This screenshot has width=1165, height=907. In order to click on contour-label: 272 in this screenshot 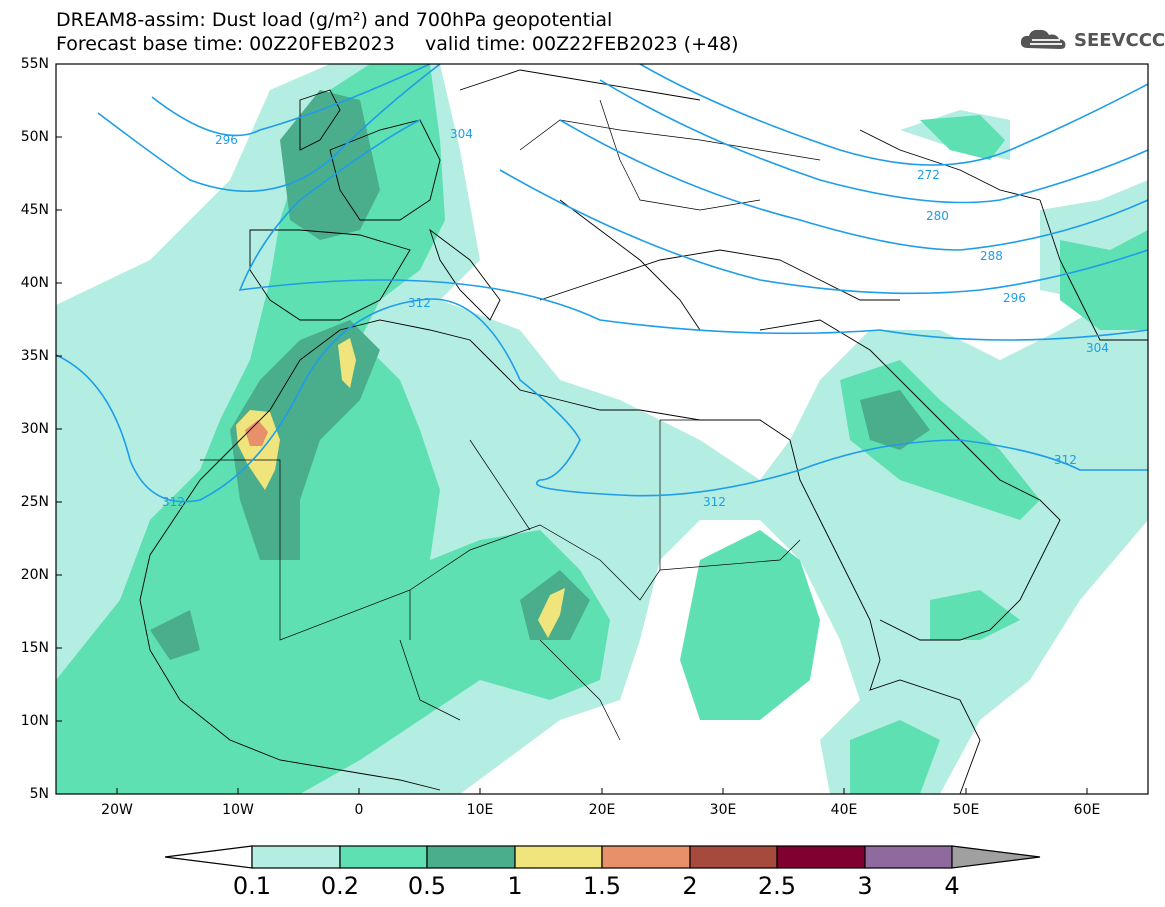, I will do `click(928, 175)`.